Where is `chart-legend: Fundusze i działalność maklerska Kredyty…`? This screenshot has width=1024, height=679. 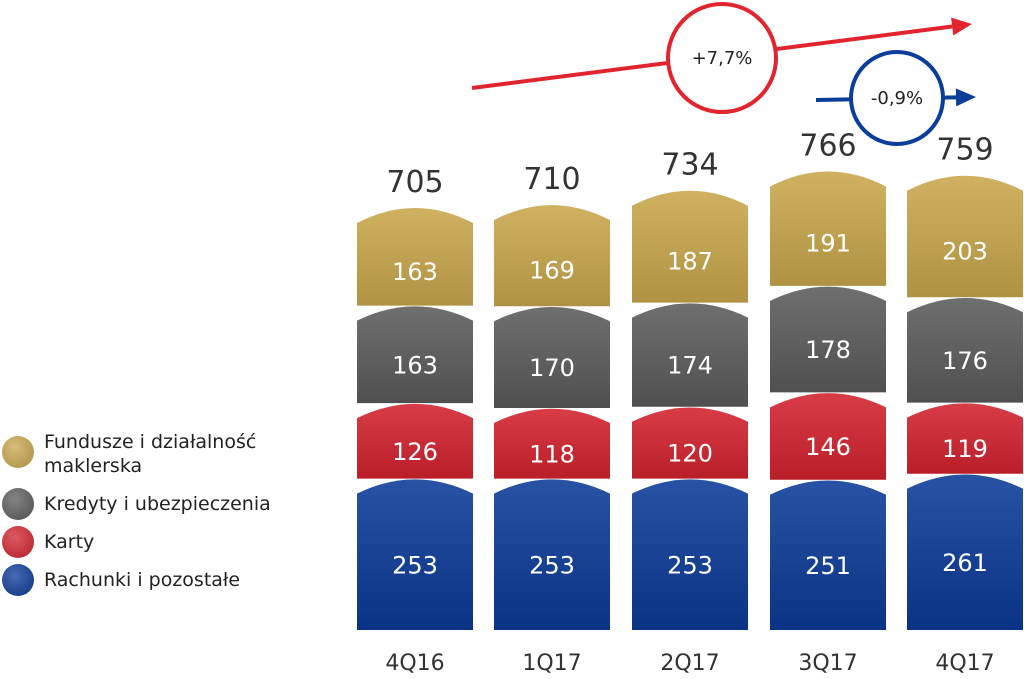
chart-legend: Fundusze i działalność maklerska Kredyty… is located at coordinates (165, 518).